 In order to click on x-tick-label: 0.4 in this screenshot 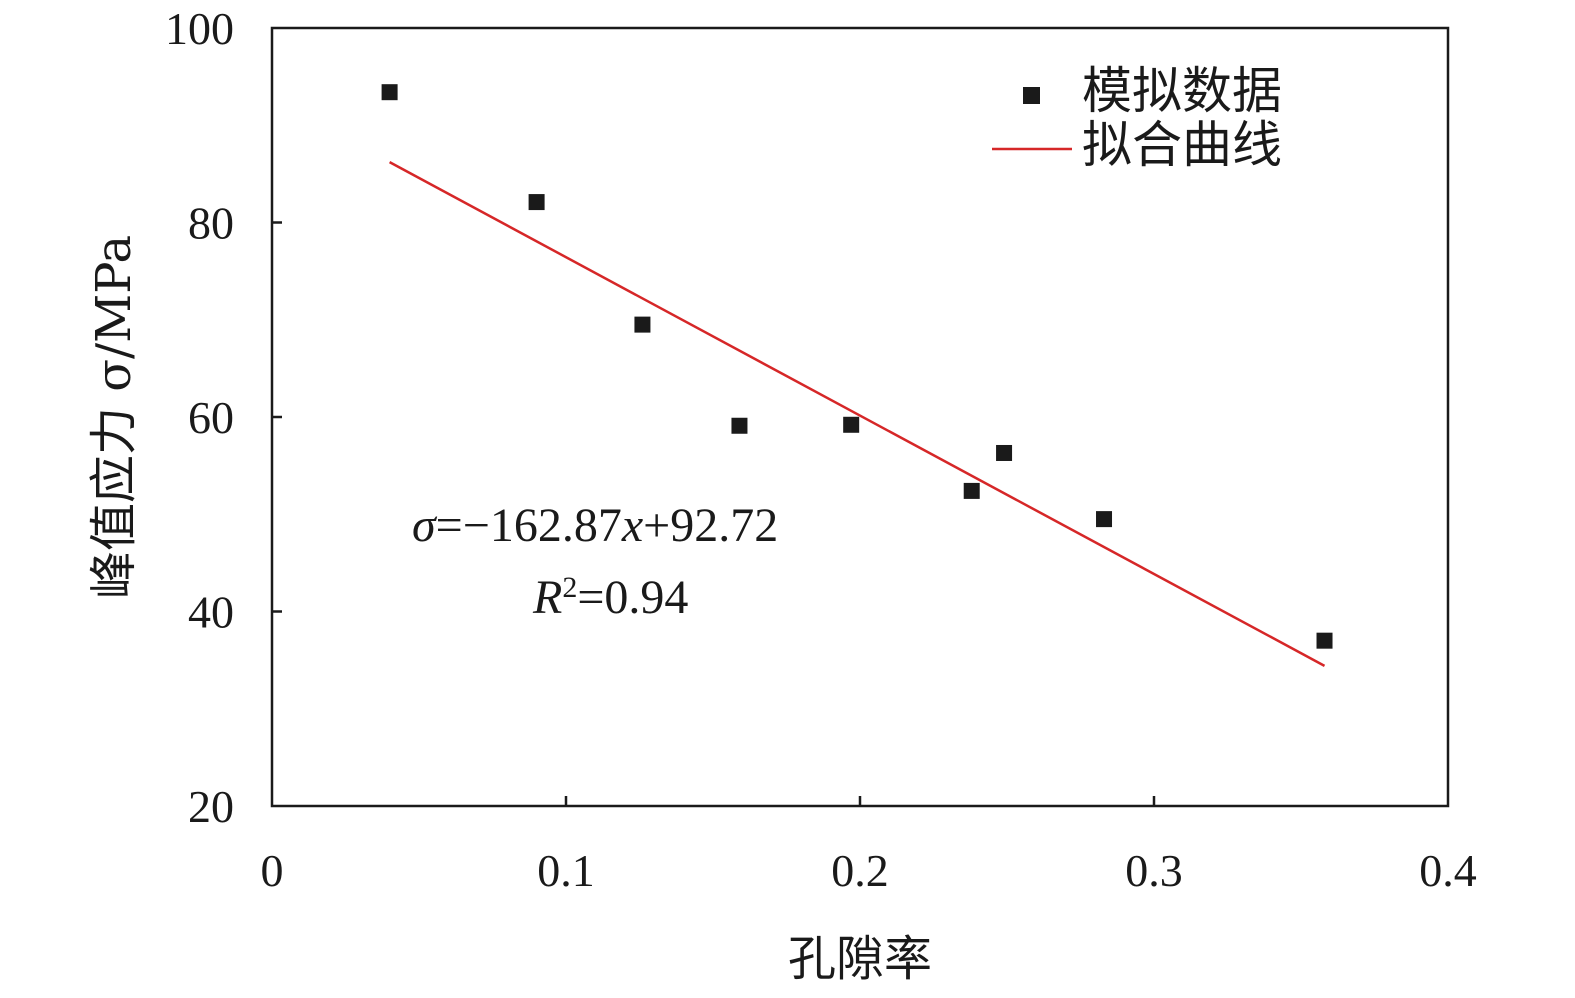, I will do `click(1448, 870)`.